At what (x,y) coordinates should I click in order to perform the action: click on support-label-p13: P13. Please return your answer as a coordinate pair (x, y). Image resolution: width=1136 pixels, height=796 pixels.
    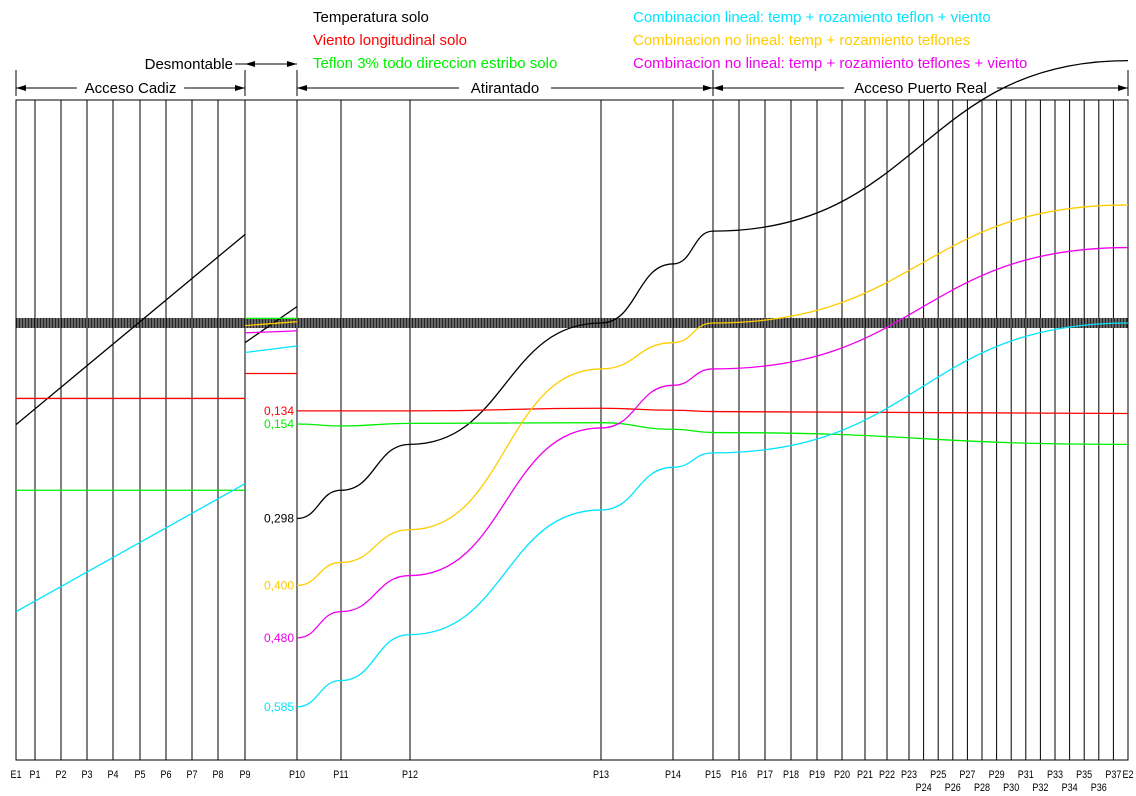
    Looking at the image, I should click on (601, 775).